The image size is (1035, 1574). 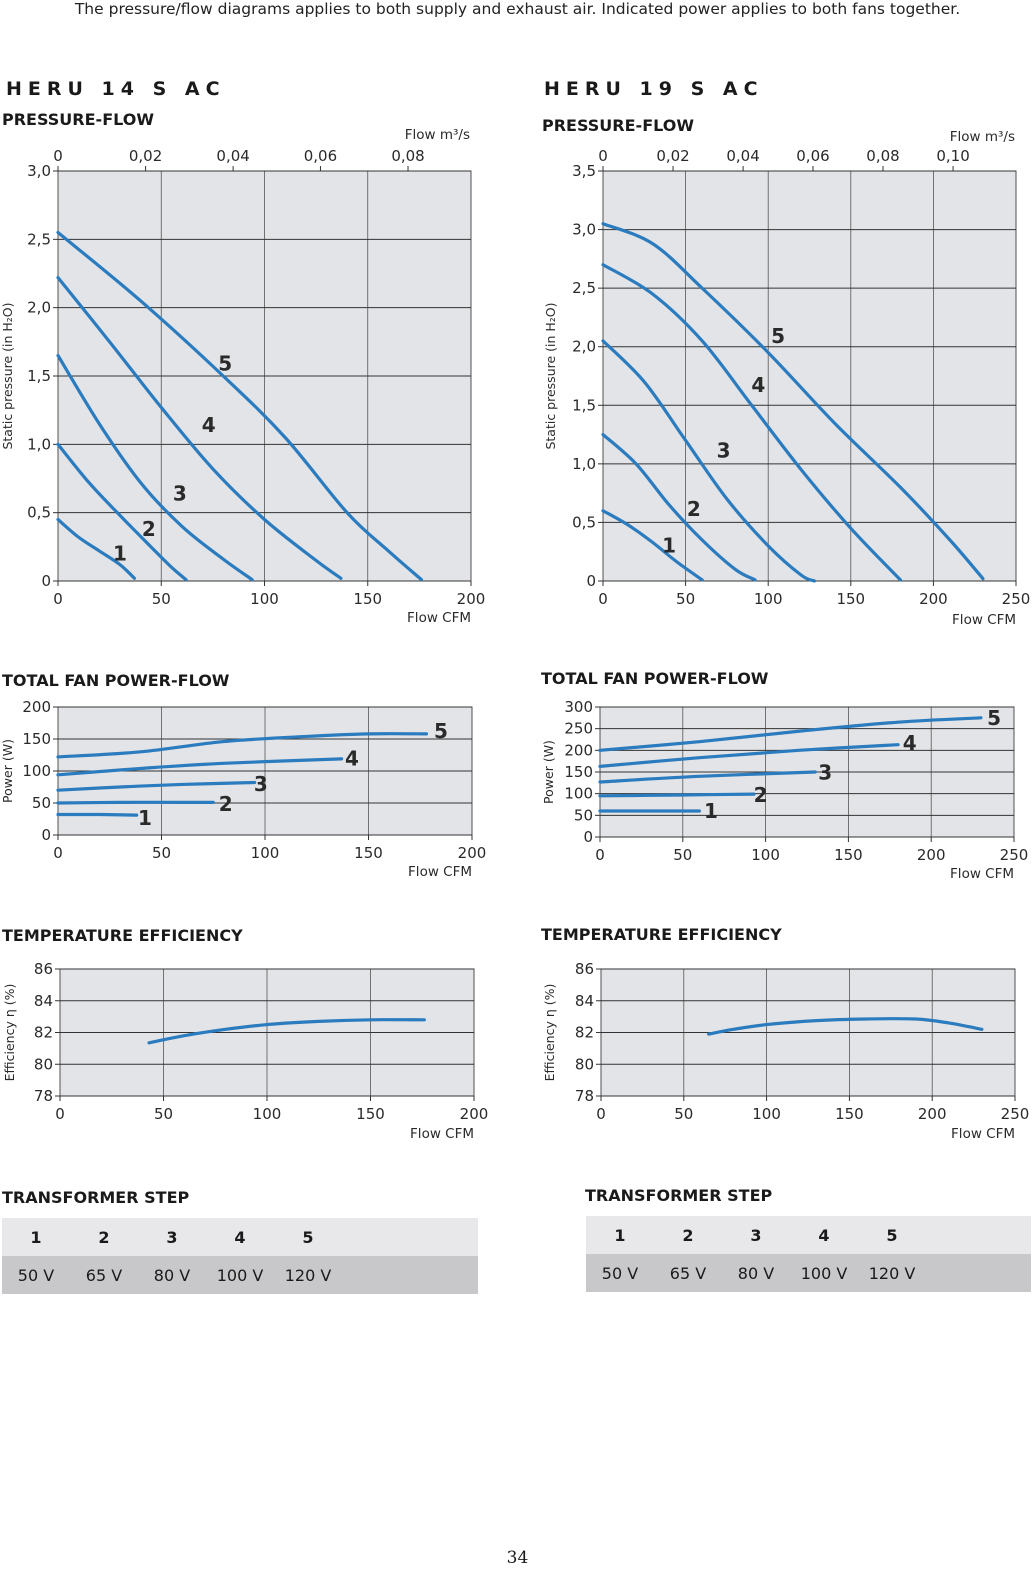 What do you see at coordinates (655, 678) in the screenshot?
I see `section-title-power-heru19: TOTAL FAN POWER-FLOW` at bounding box center [655, 678].